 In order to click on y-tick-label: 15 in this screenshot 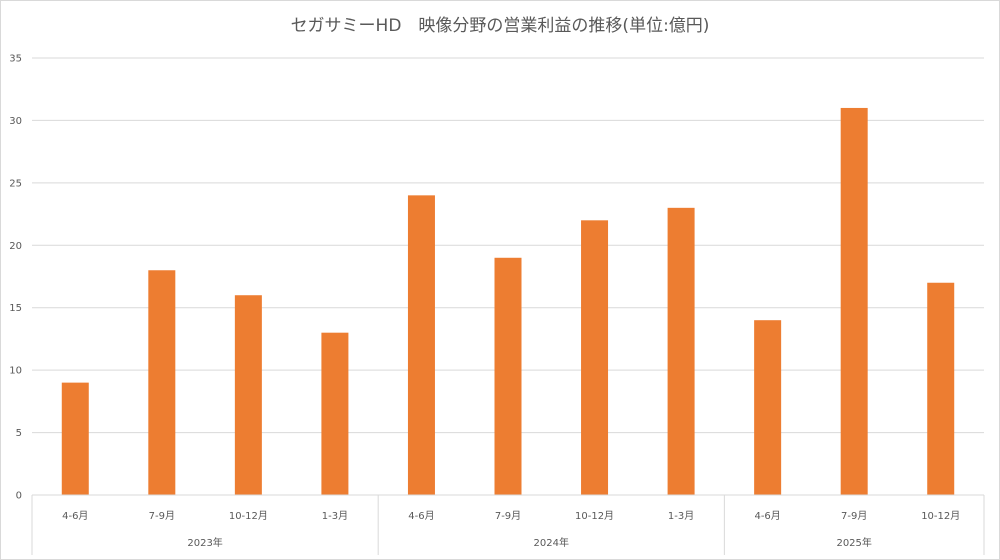, I will do `click(15, 308)`.